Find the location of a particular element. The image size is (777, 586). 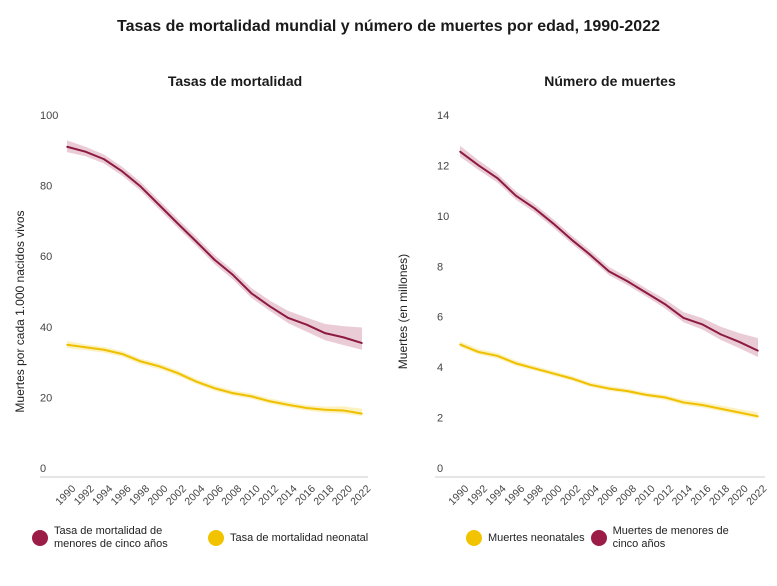

neonatal-uncertainty-band is located at coordinates (214, 378).